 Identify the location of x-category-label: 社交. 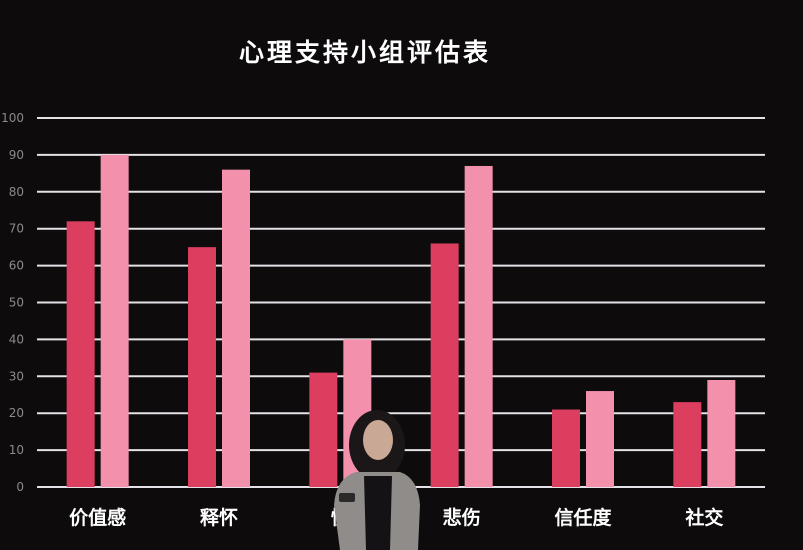
(703, 517).